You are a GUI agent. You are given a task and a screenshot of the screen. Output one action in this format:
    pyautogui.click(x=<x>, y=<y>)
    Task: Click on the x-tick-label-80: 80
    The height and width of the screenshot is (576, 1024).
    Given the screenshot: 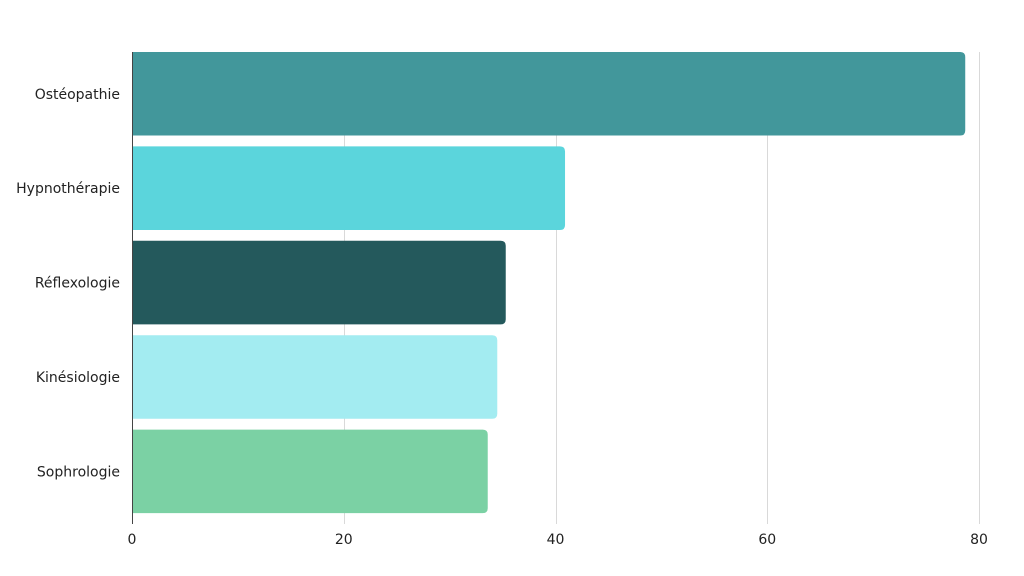 What is the action you would take?
    pyautogui.click(x=979, y=540)
    